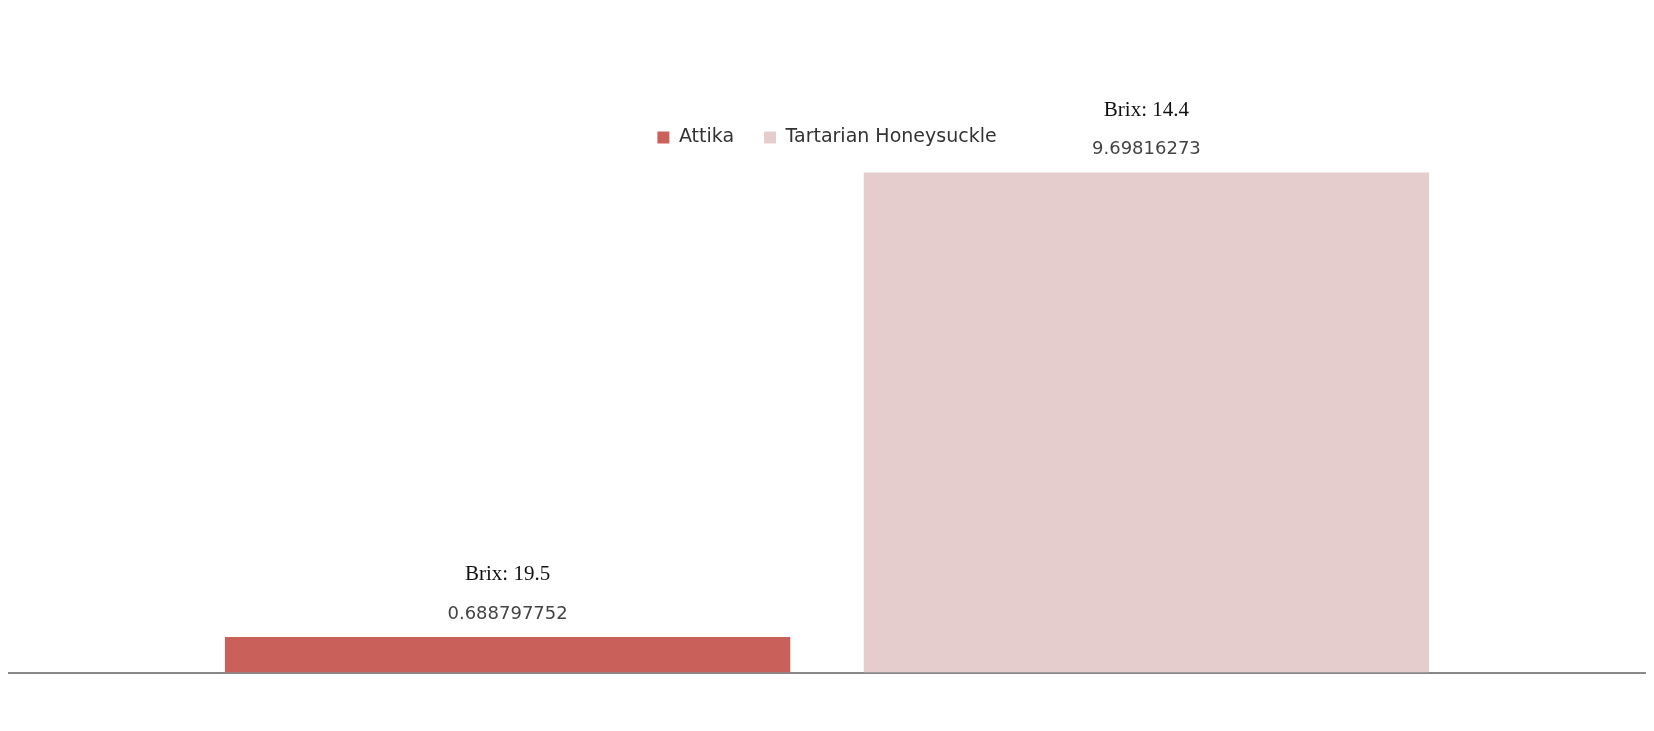 This screenshot has width=1654, height=731. I want to click on legend-label: Attika, so click(706, 135).